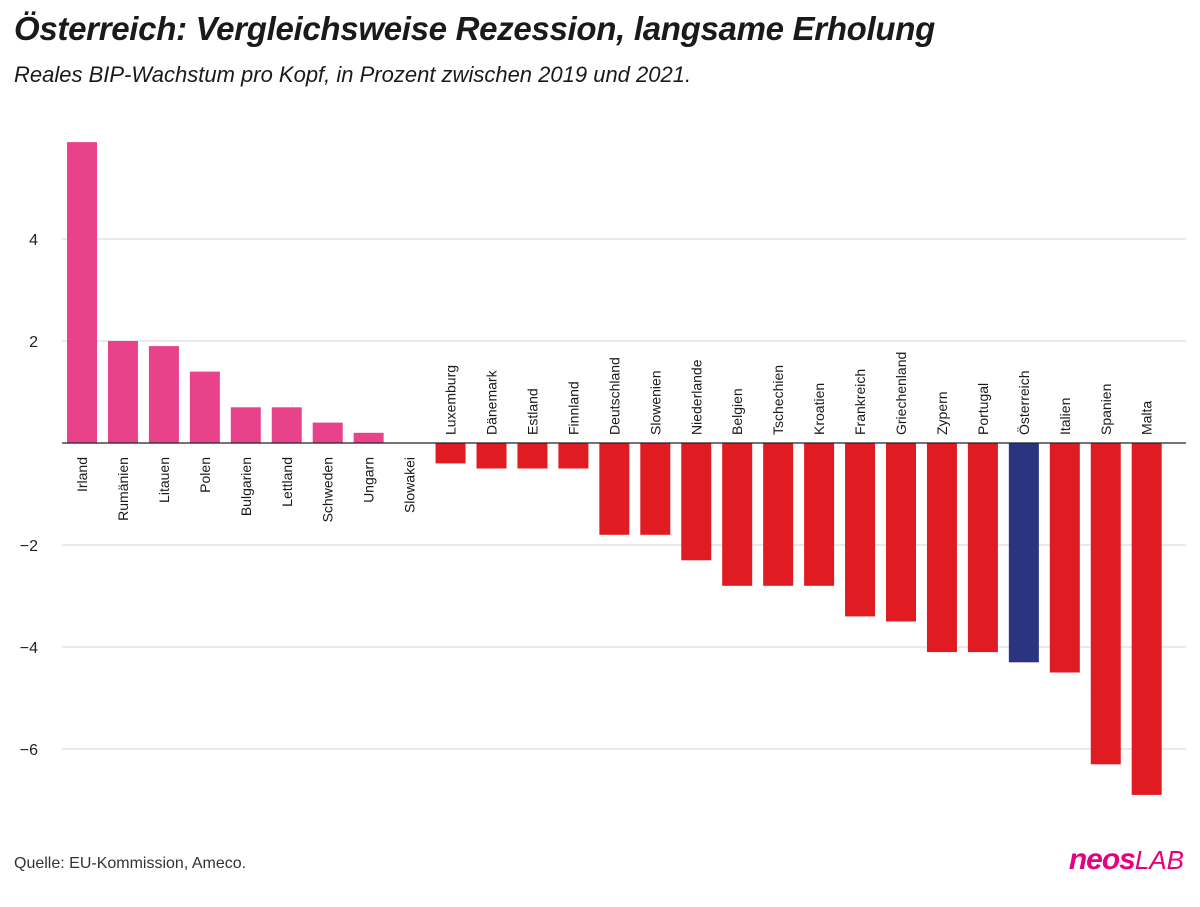 The image size is (1200, 907). Describe the element at coordinates (287, 482) in the screenshot. I see `category-label: Lettland` at that location.